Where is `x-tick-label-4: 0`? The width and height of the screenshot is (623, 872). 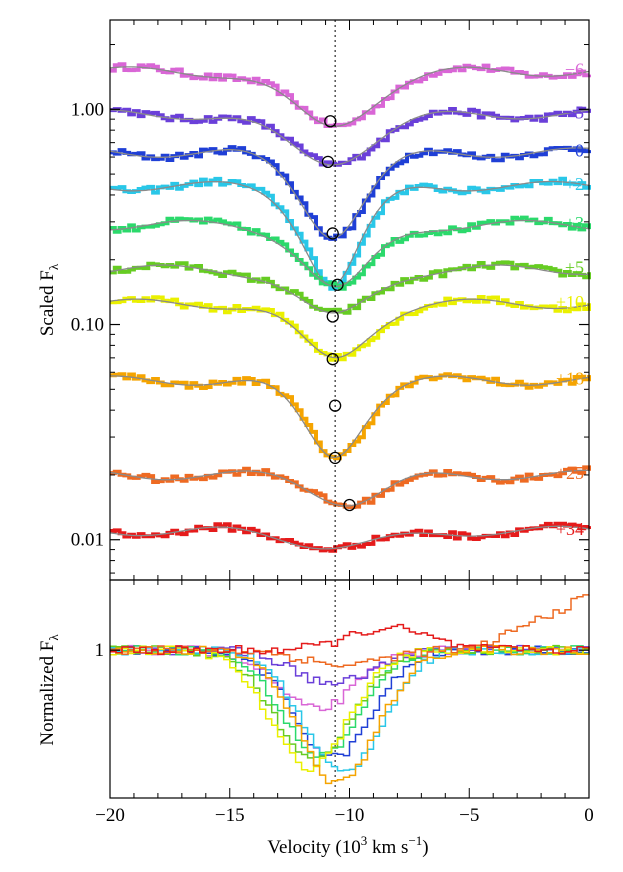 x-tick-label-4: 0 is located at coordinates (589, 815).